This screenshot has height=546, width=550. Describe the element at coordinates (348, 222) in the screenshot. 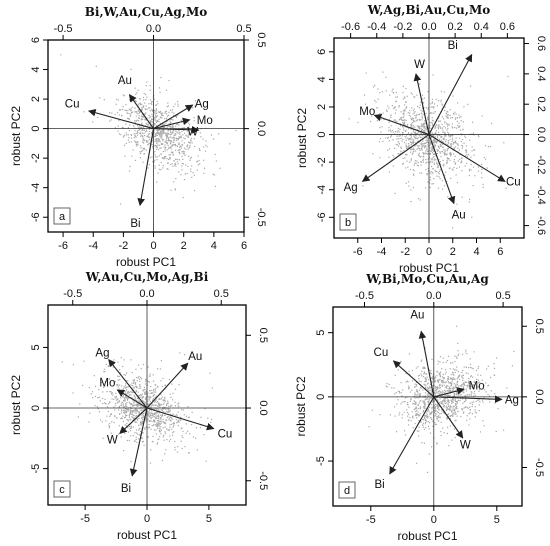

I see `panel-tag-box` at that location.